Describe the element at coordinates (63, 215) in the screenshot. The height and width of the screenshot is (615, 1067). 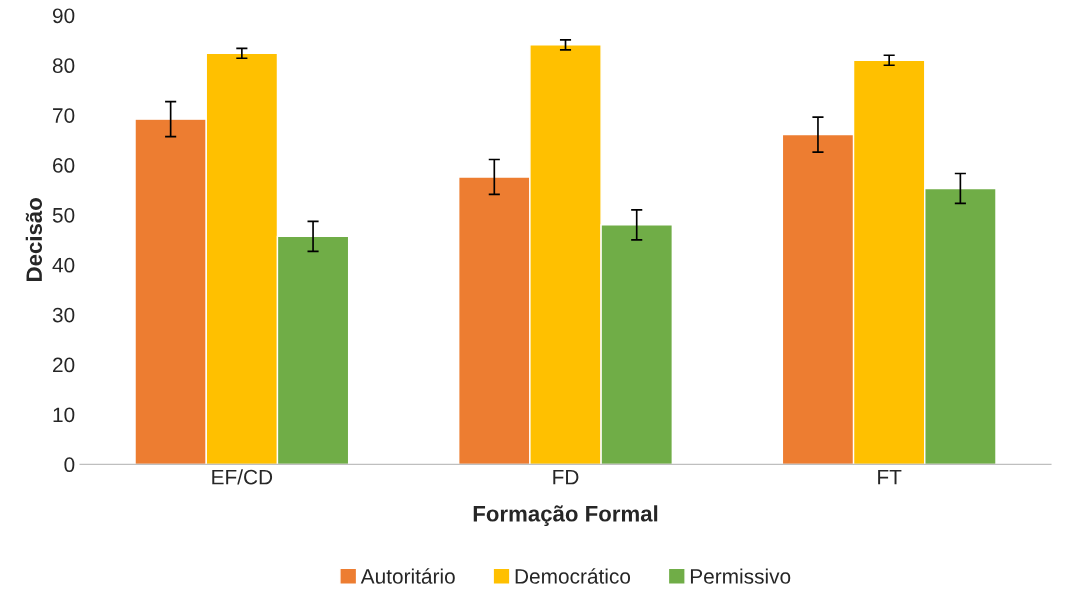
I see `y-tick-label: 50` at that location.